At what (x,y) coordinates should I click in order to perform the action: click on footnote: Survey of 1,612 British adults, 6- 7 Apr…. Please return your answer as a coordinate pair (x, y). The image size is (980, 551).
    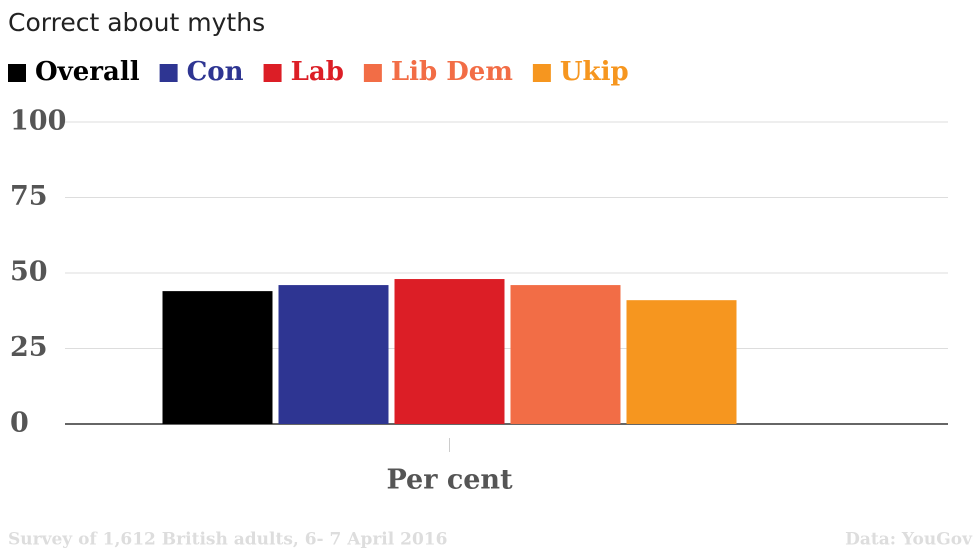
    Looking at the image, I should click on (227, 540).